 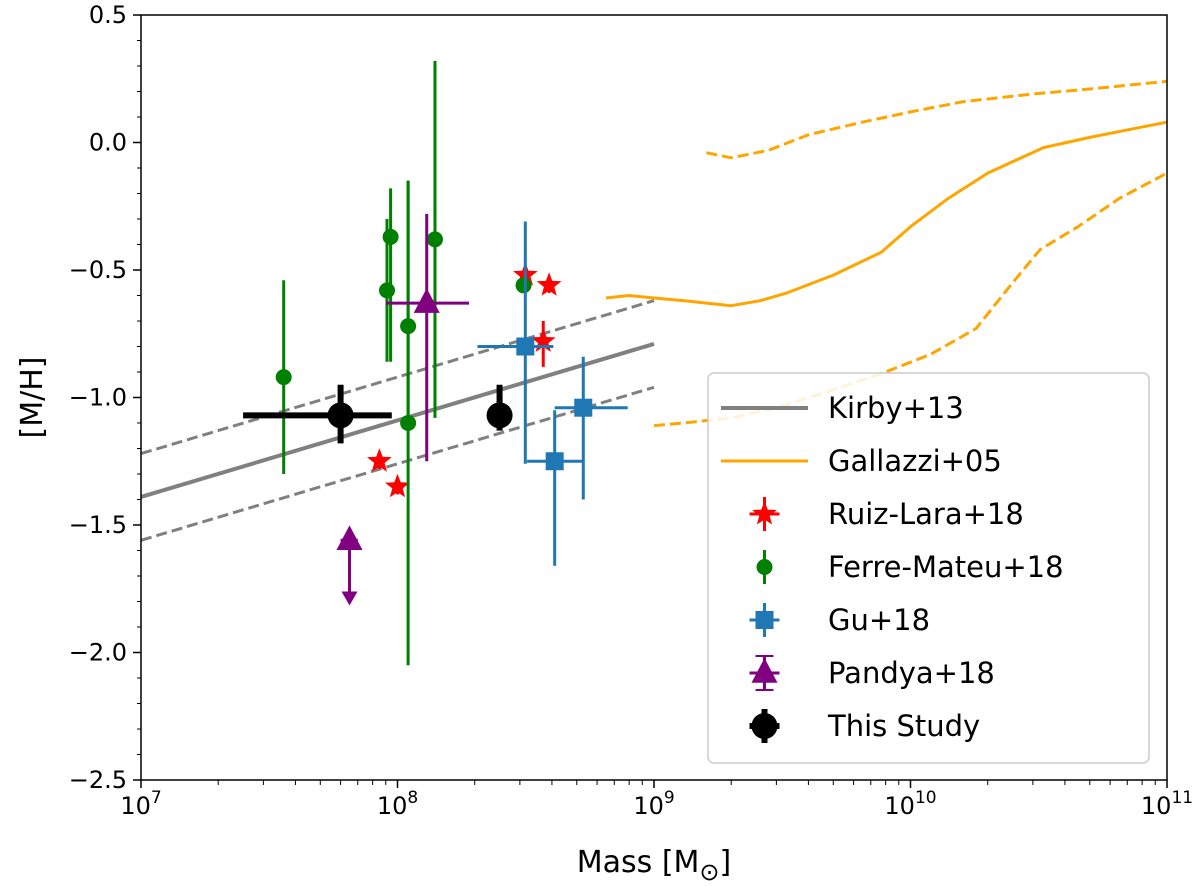 What do you see at coordinates (926, 514) in the screenshot?
I see `legend-label: Ruiz-Lara+18` at bounding box center [926, 514].